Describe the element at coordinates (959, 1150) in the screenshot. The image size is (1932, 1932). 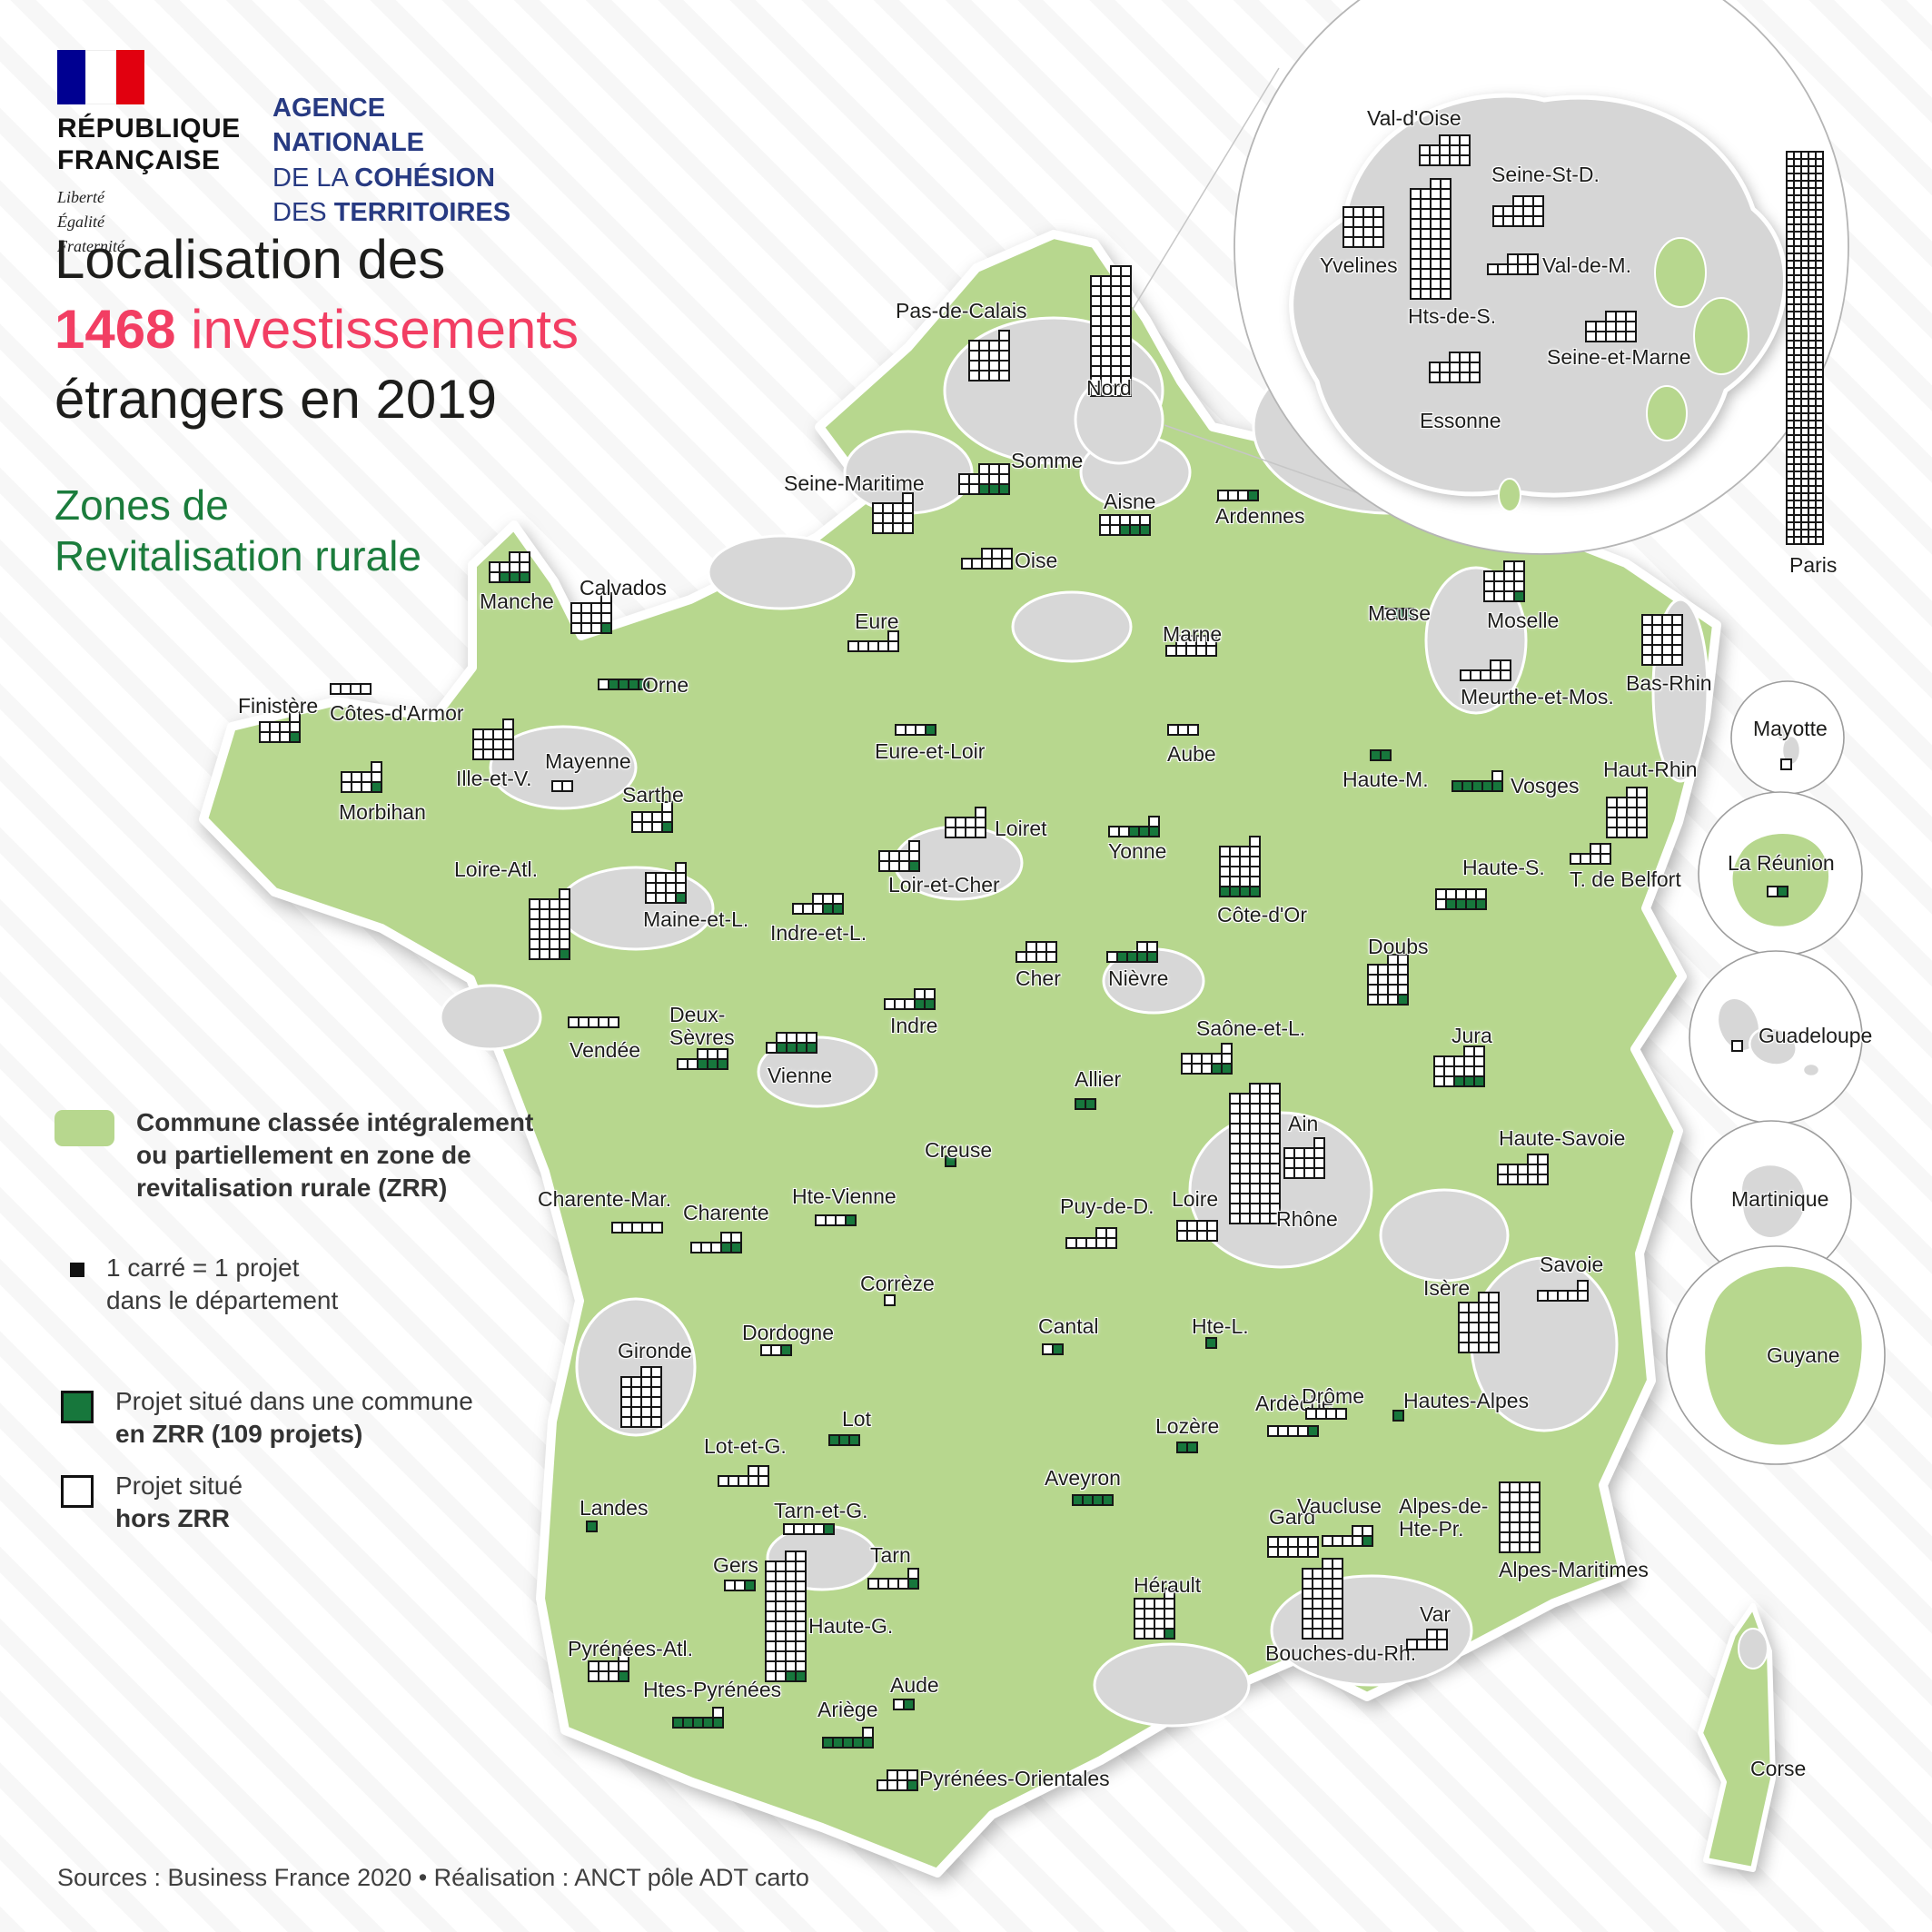
I see `dept-label-creuse: Creuse` at that location.